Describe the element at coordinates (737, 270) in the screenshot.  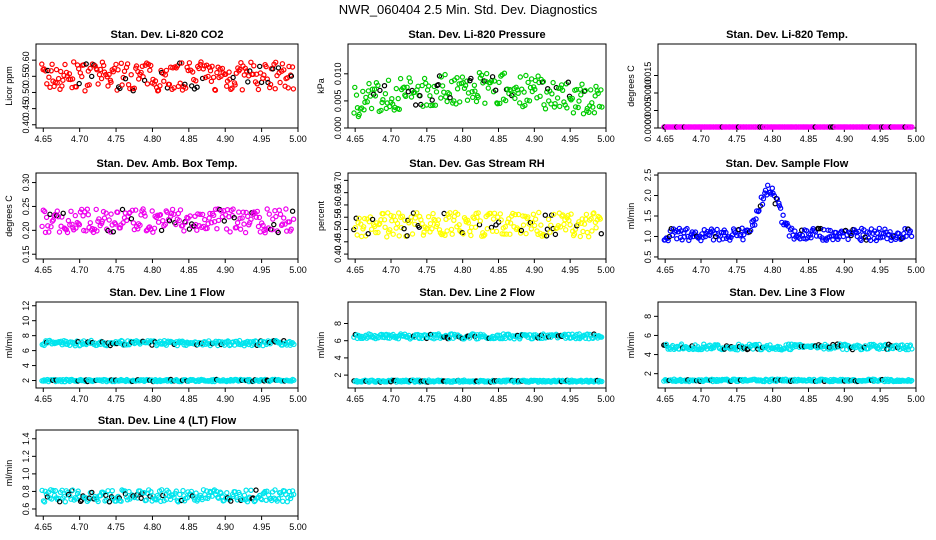
I see `x-tick-label: 4.75` at that location.